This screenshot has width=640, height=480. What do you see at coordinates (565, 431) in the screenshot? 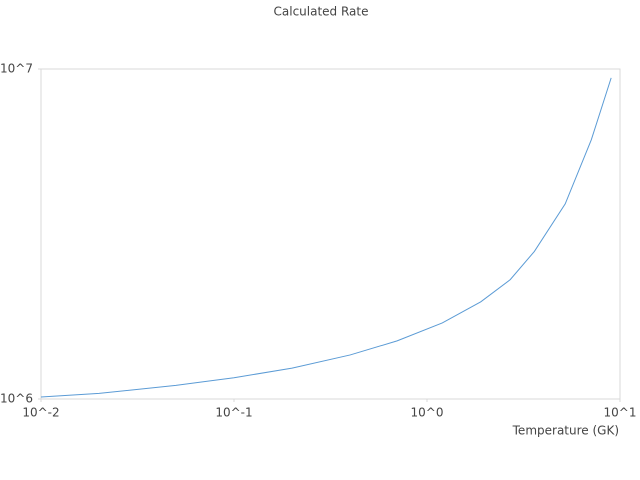
I see `x-axis-label: Temperature (GK)` at bounding box center [565, 431].